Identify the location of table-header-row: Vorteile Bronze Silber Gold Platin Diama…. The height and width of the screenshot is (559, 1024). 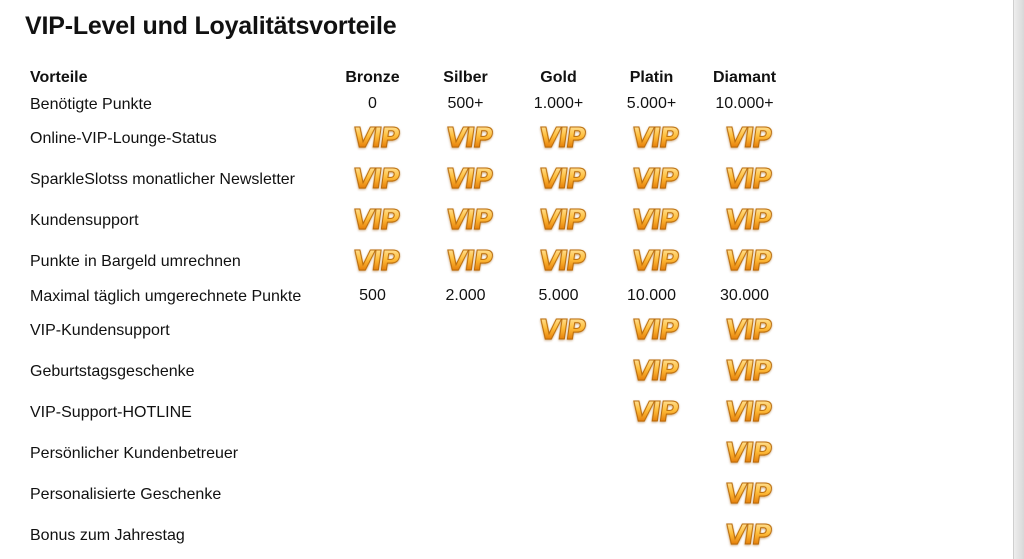
(408, 77).